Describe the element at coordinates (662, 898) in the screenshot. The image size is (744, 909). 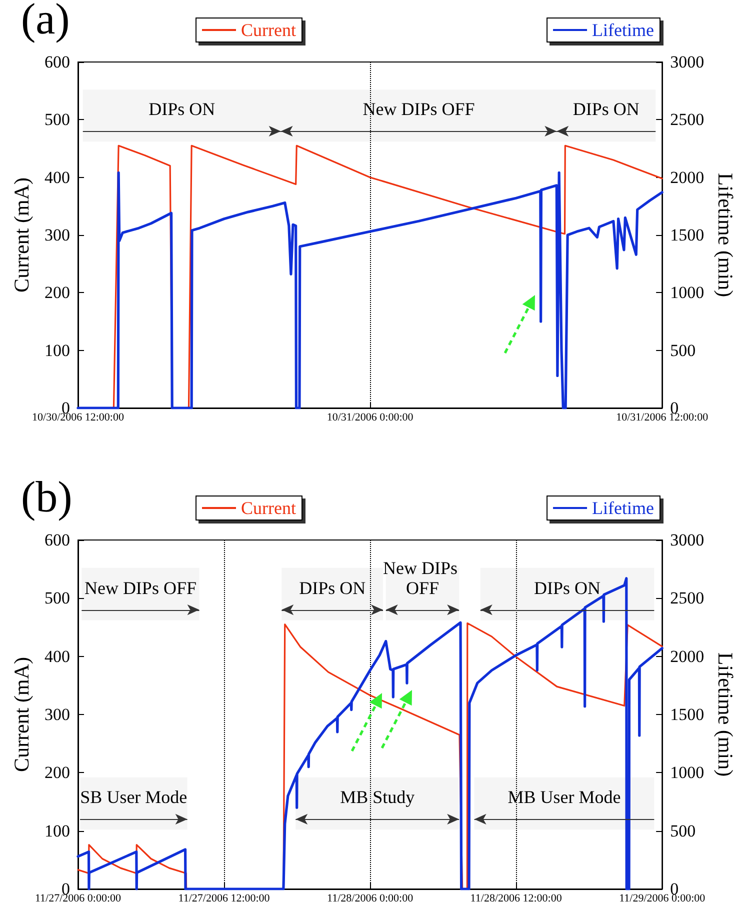
I see `x-tick-label: 11/29/2006 0:00:00` at that location.